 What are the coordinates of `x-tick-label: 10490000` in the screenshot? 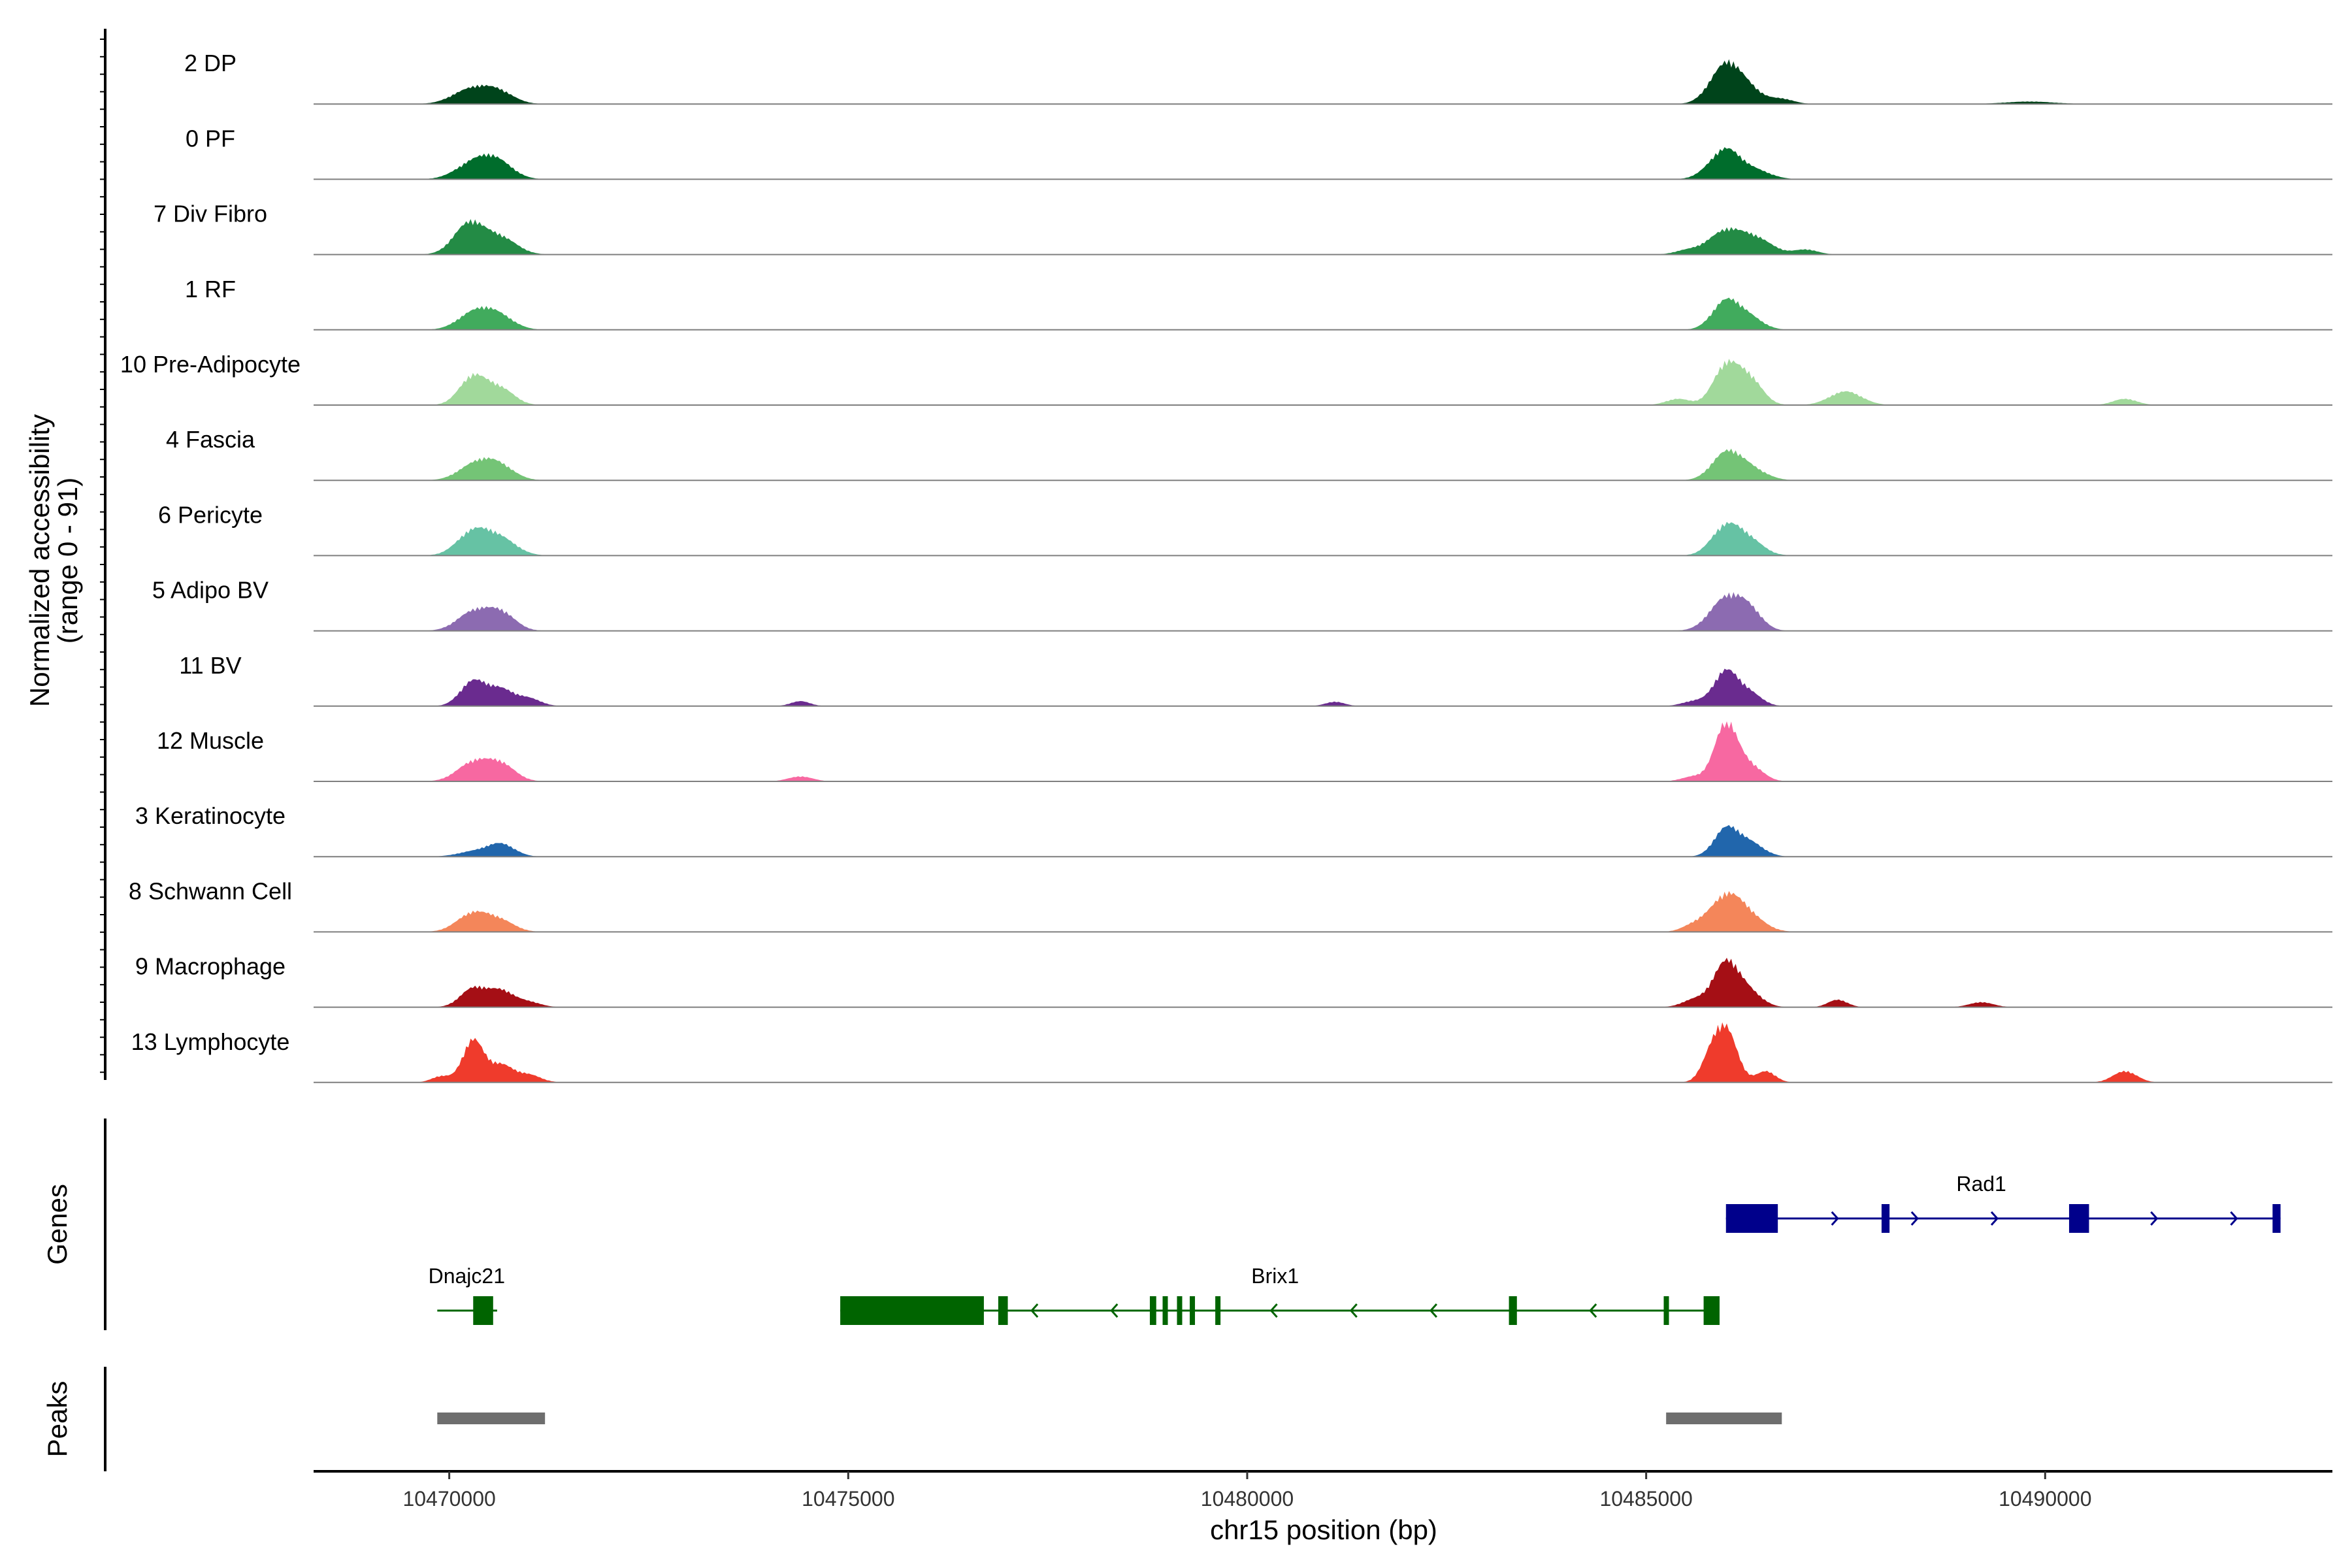 It's located at (2045, 1499).